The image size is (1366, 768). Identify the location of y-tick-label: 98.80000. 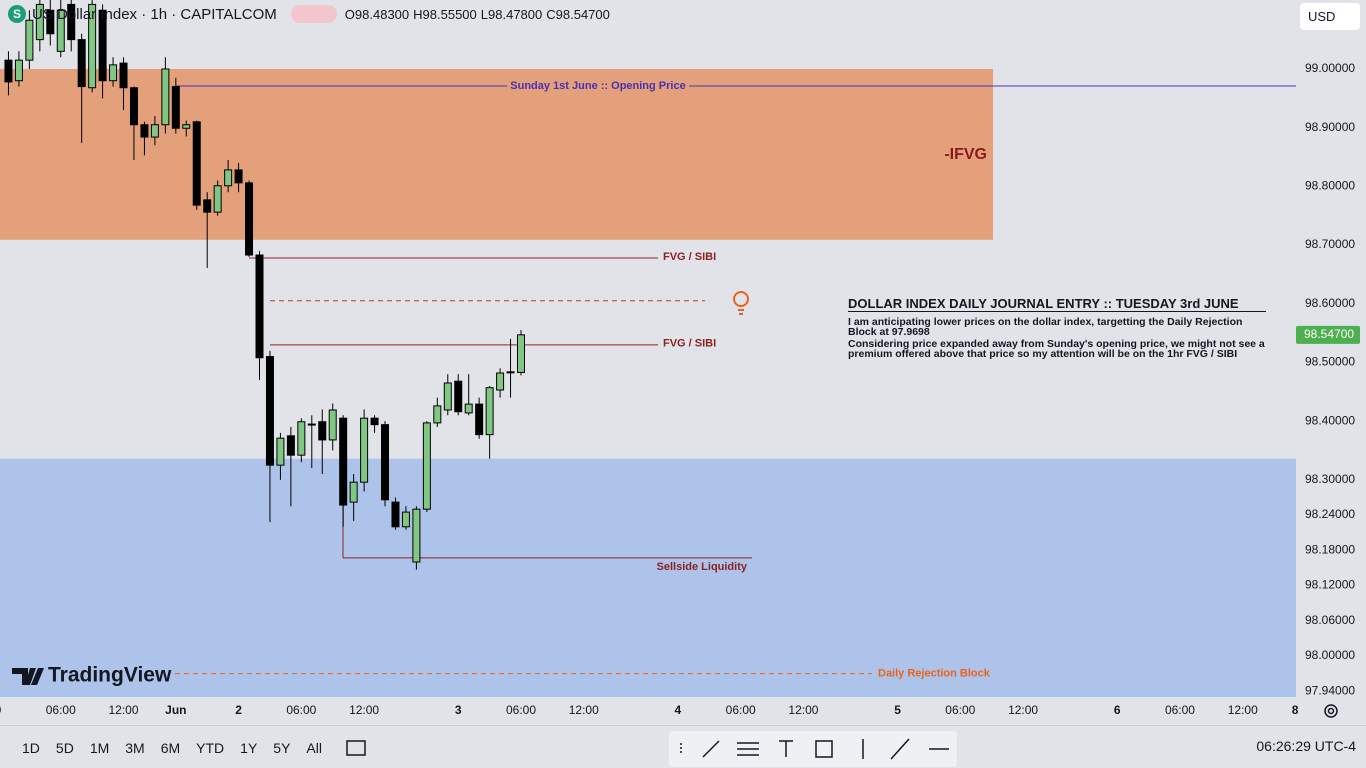
(1330, 186).